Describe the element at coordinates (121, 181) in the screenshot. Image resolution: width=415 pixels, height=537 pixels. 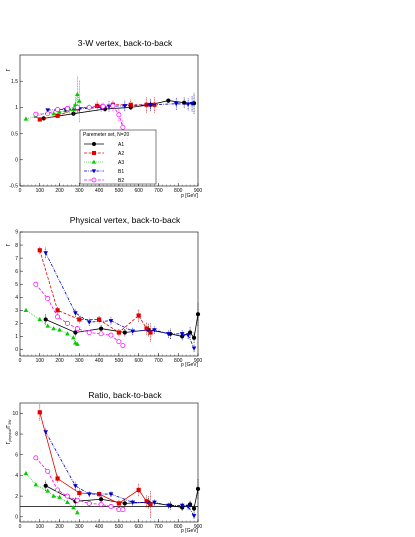
I see `legend-label: B2` at that location.